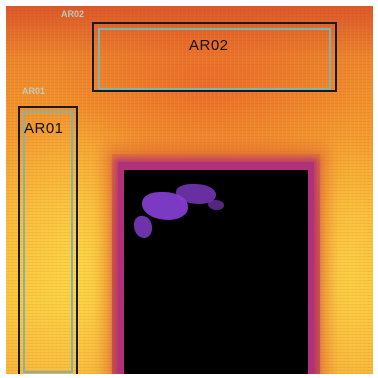 Image resolution: width=378 pixels, height=378 pixels. Describe the element at coordinates (209, 45) in the screenshot. I see `roi-ar02-label: AR02` at that location.